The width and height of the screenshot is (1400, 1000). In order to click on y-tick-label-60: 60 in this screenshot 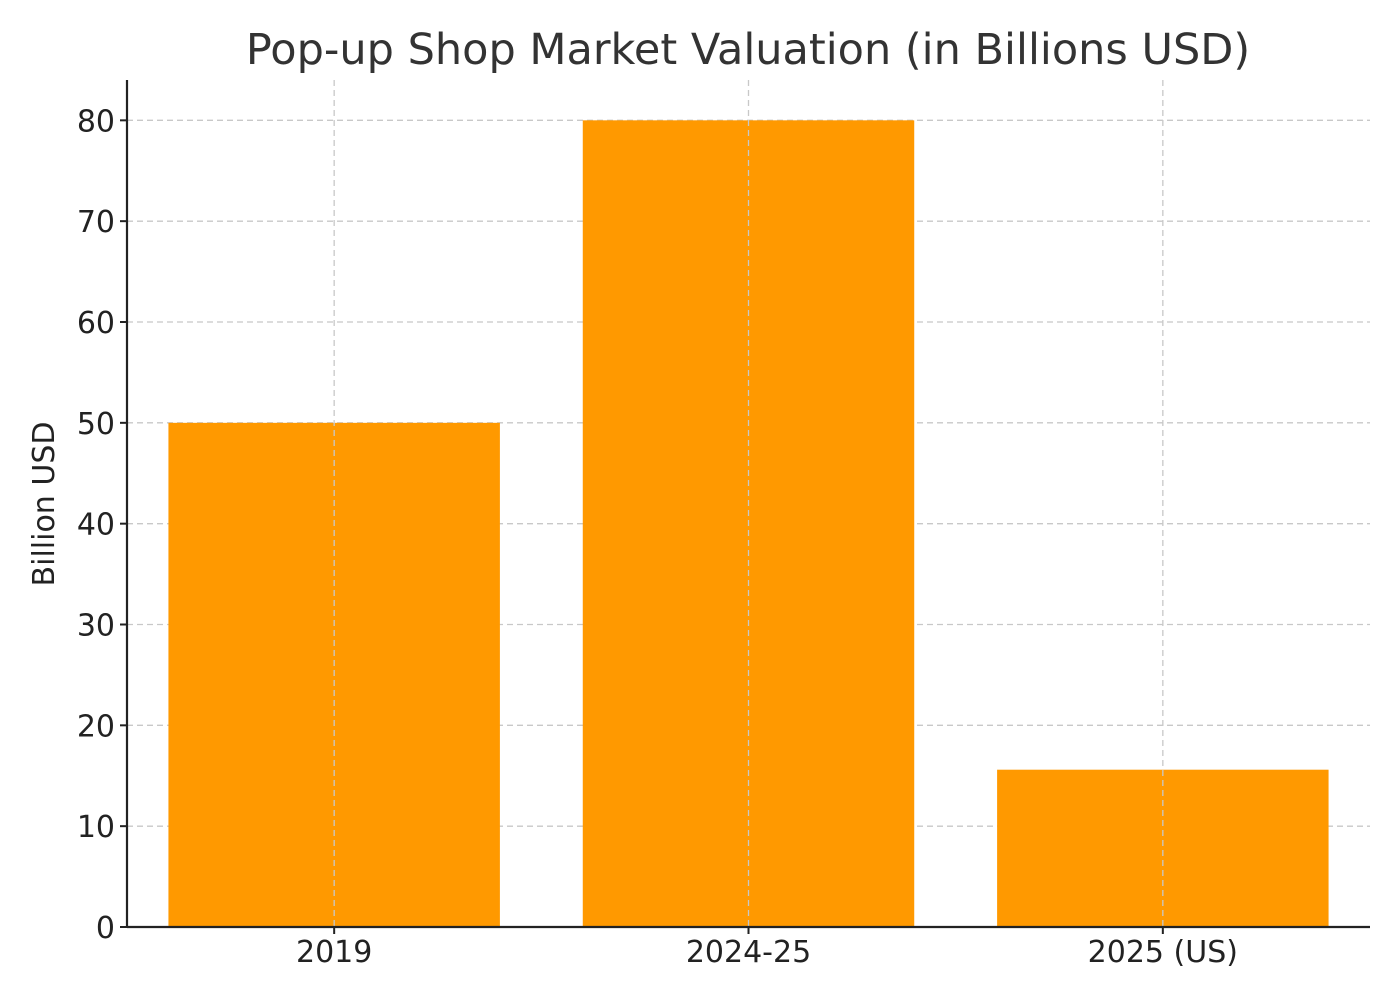, I will do `click(96, 323)`.